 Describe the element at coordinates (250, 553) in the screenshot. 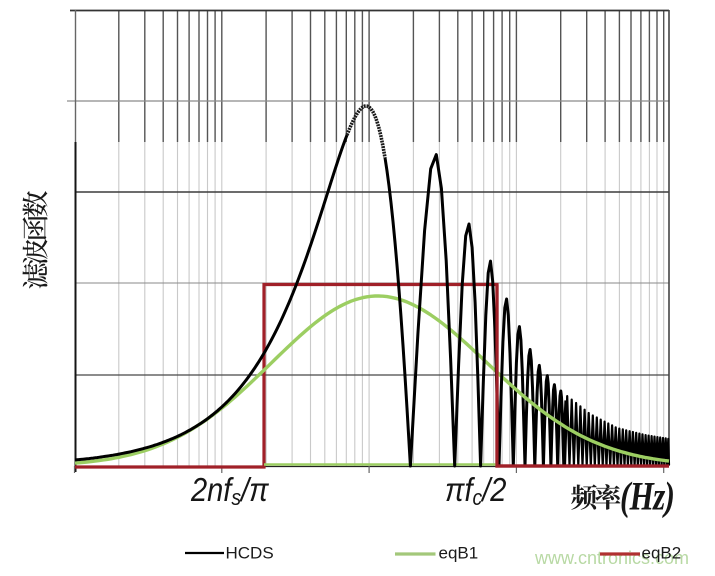

I see `svg-text: HCDS` at that location.